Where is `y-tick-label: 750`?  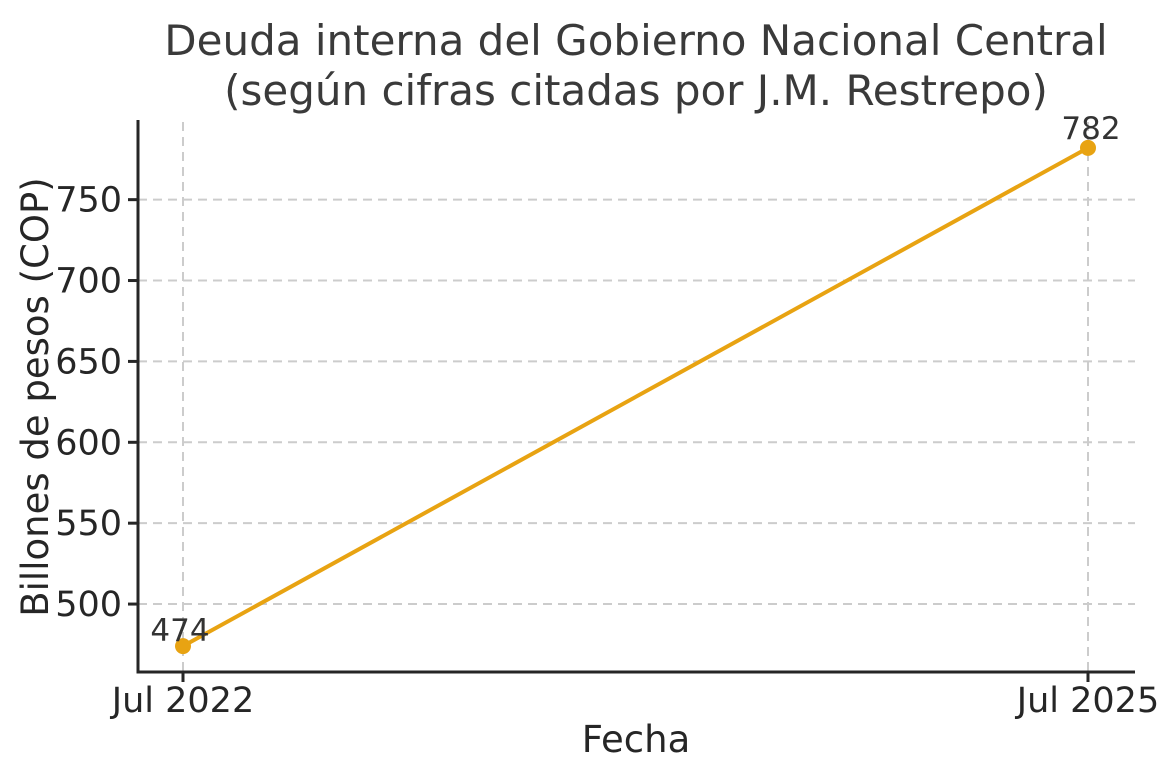
y-tick-label: 750 is located at coordinates (88, 201).